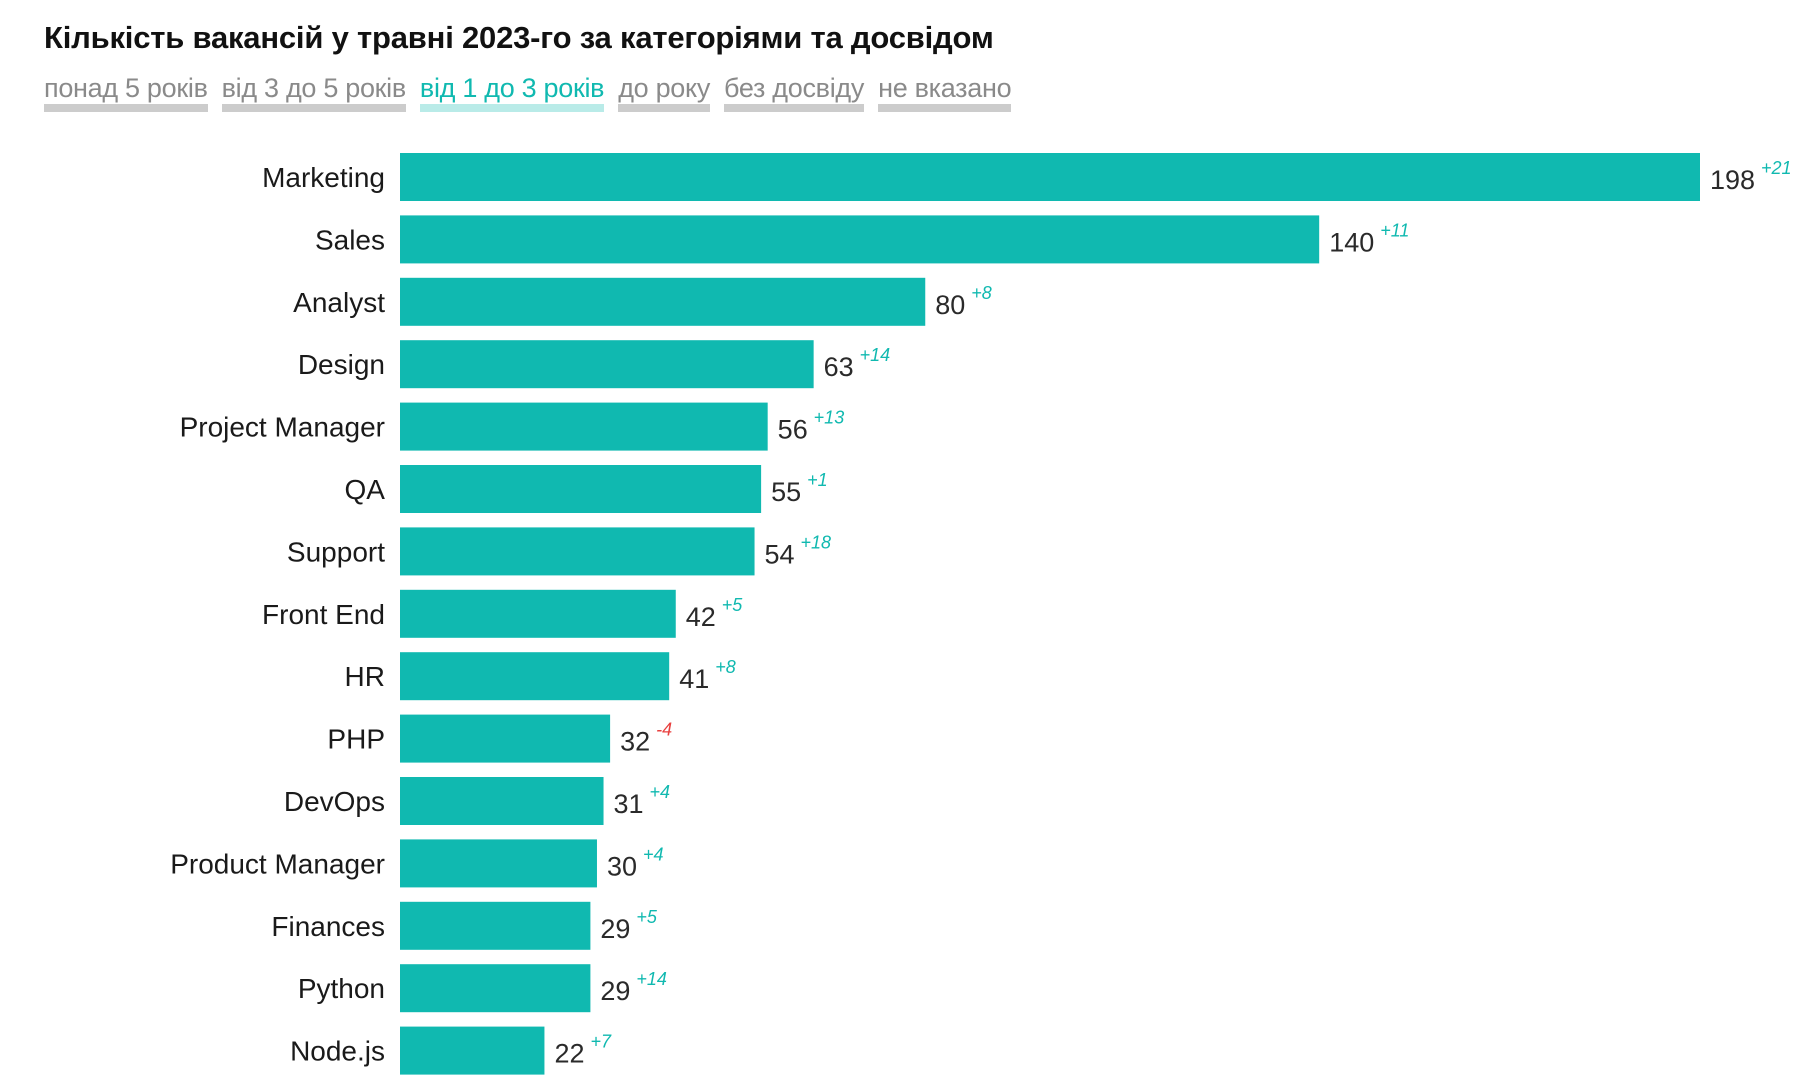 This screenshot has width=1816, height=1080. Describe the element at coordinates (816, 542) in the screenshot. I see `delta-label: +18` at that location.